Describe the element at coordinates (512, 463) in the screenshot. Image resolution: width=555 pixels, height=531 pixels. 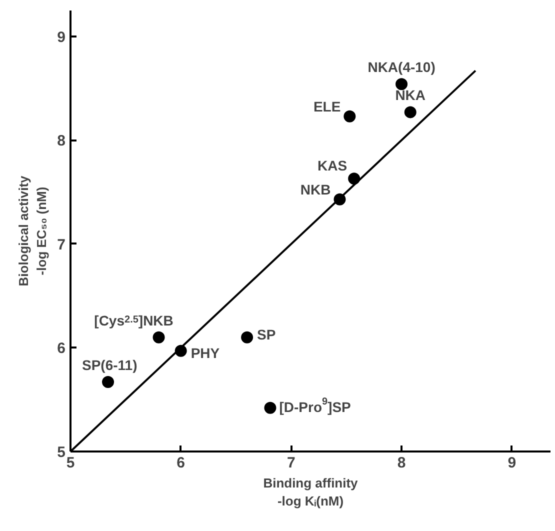
I see `x-tick-label: 9` at that location.